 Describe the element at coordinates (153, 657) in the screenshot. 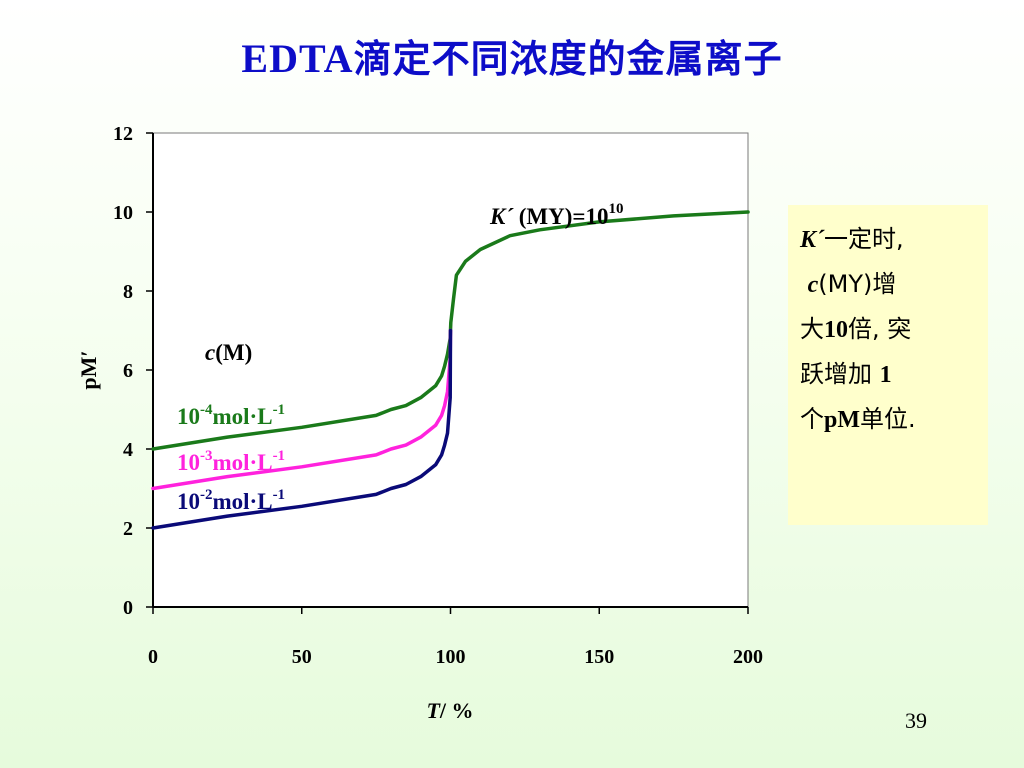

I see `x-tick-label: 0` at that location.